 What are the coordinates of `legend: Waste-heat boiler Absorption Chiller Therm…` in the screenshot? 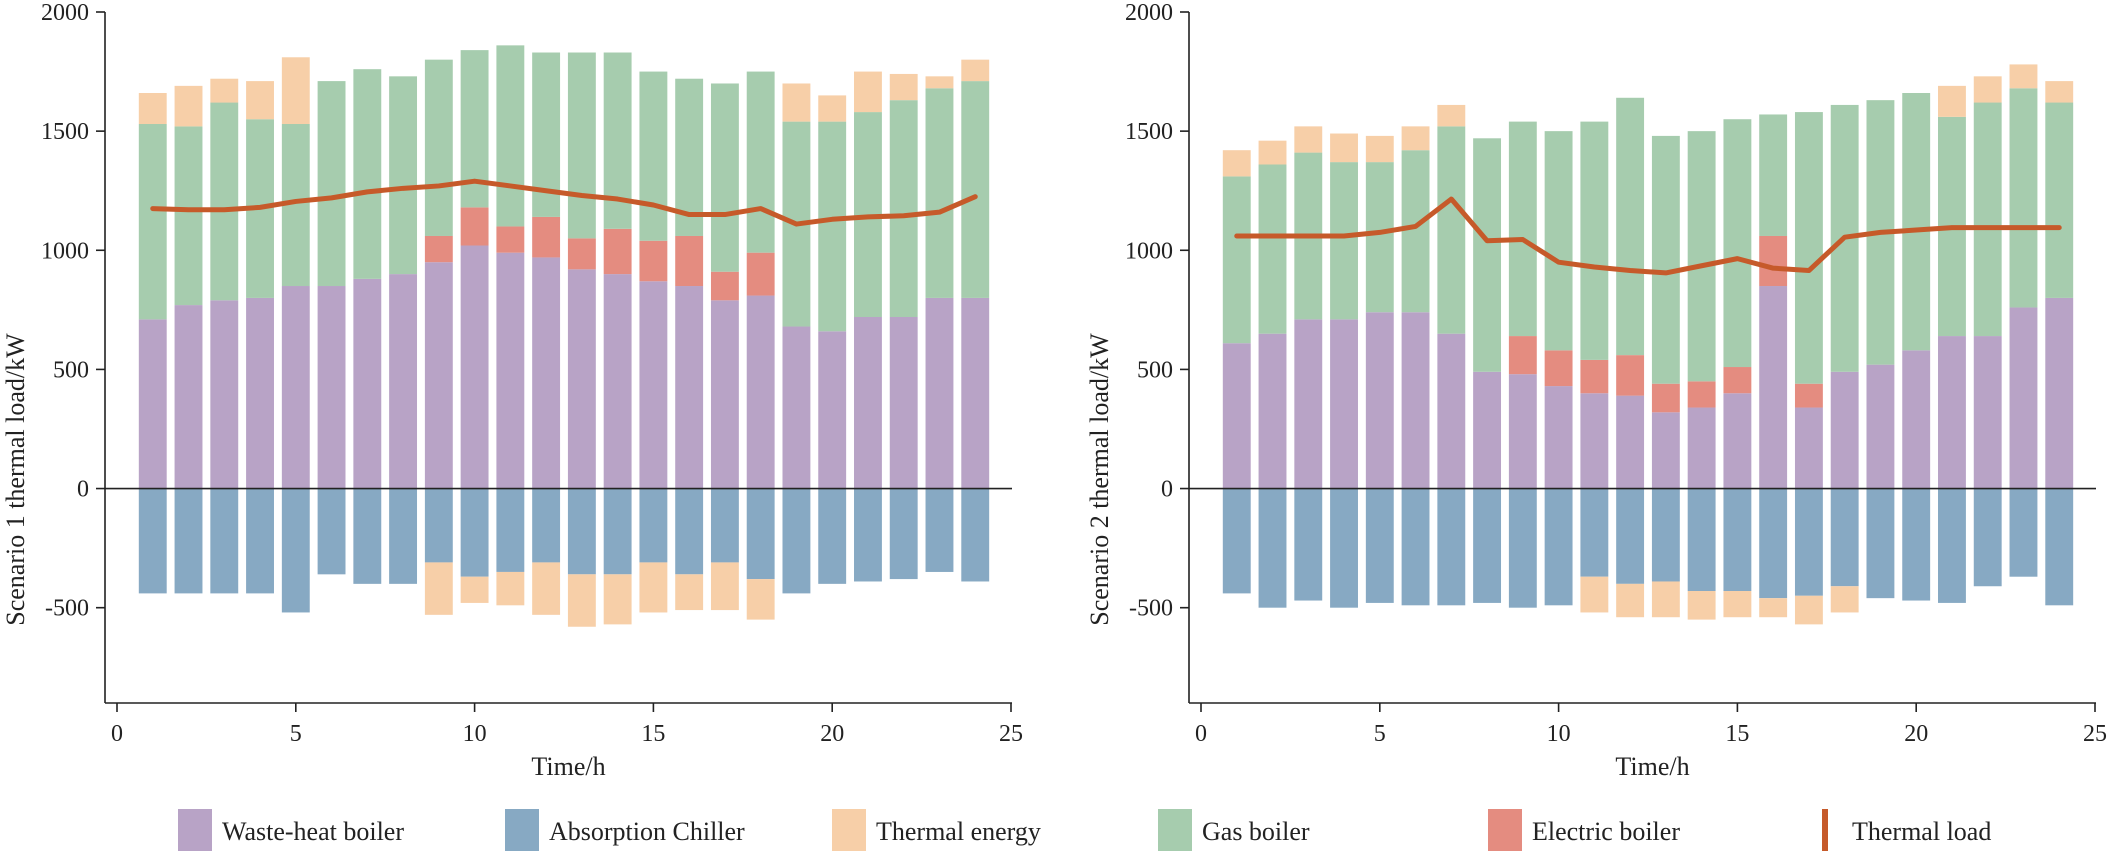 It's located at (1084, 830).